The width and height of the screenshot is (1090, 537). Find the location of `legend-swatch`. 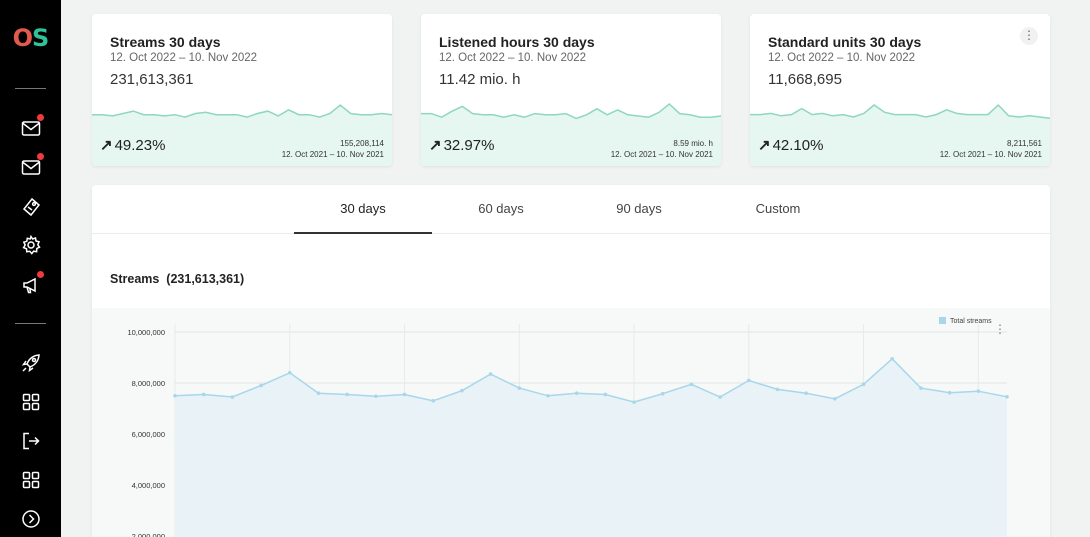

legend-swatch is located at coordinates (942, 320).